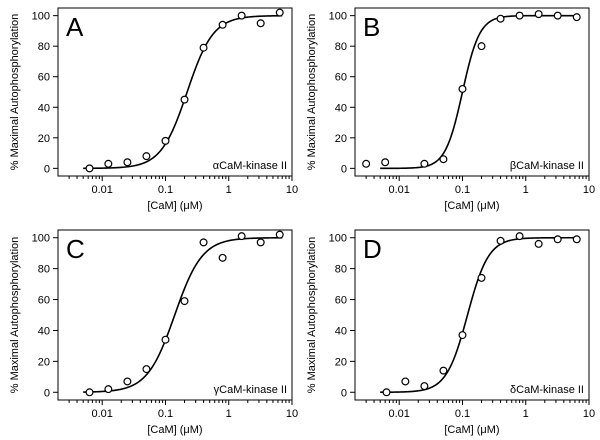  What do you see at coordinates (75, 27) in the screenshot?
I see `panel-letter: A` at bounding box center [75, 27].